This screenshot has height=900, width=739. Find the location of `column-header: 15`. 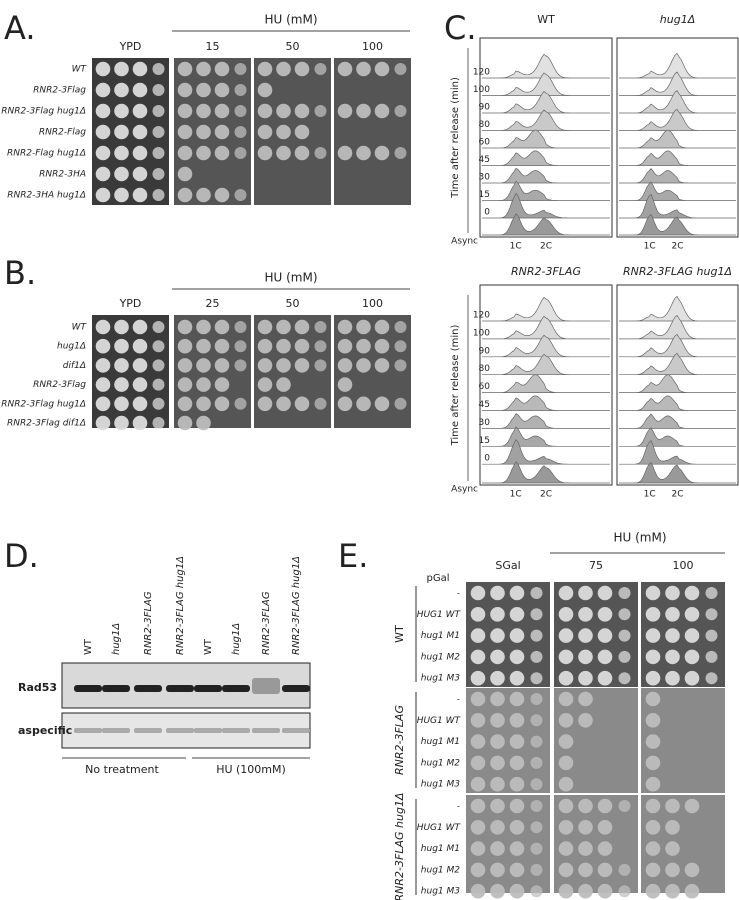

column-header: 15 is located at coordinates (213, 46).